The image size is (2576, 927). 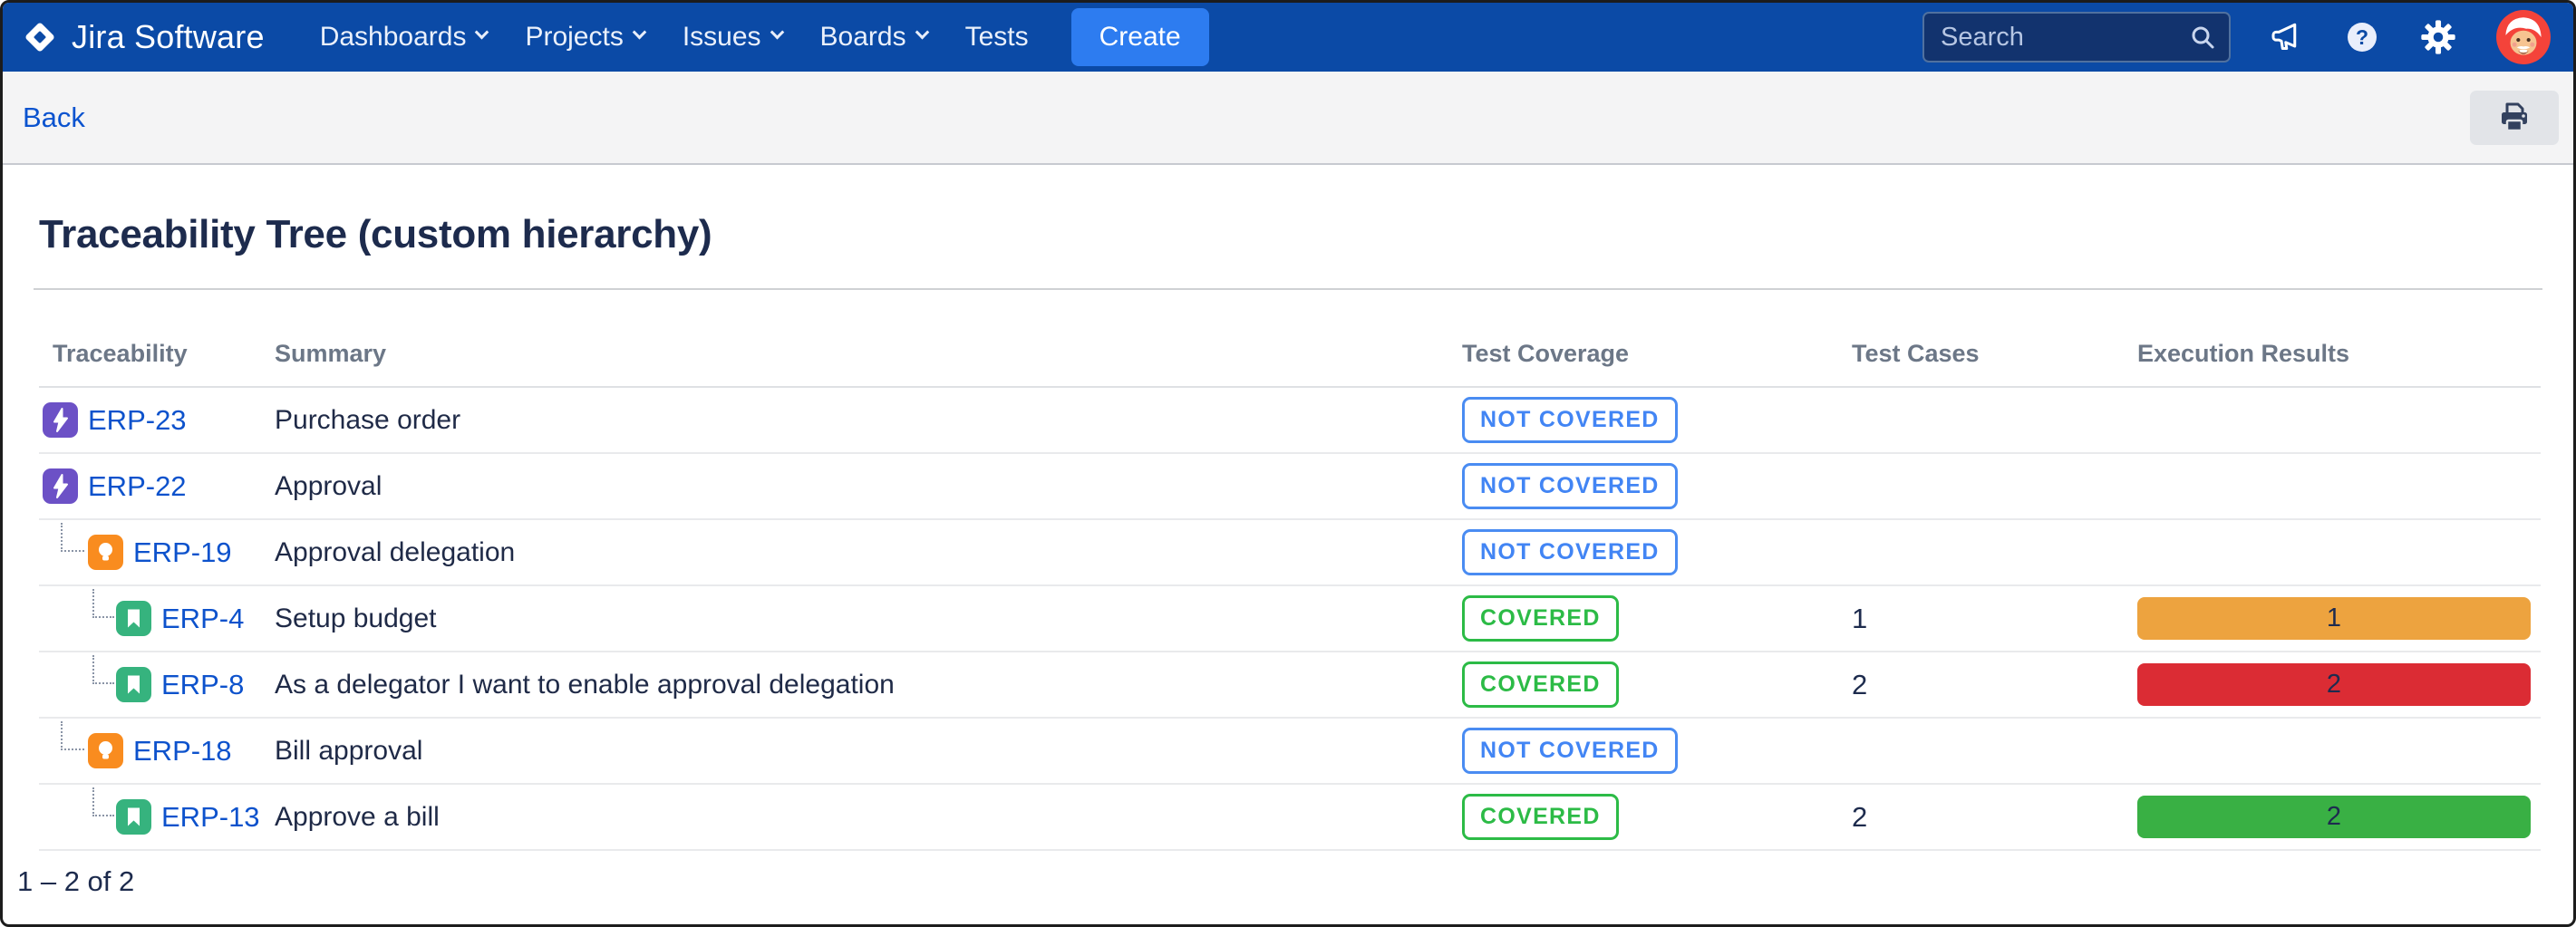 I want to click on test-cases-count: 1, so click(x=1860, y=618).